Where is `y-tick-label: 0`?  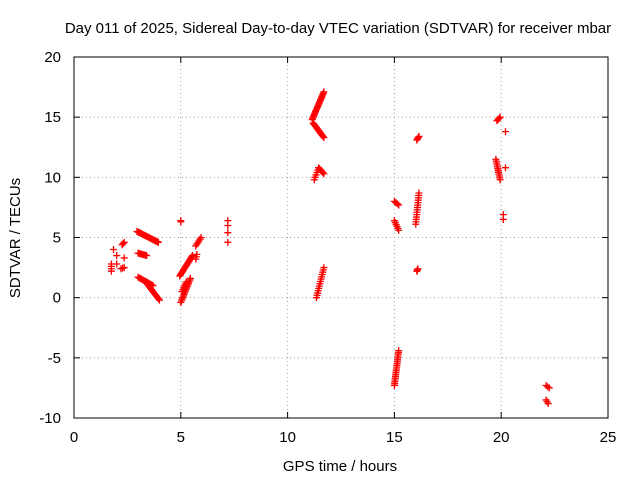
y-tick-label: 0 is located at coordinates (57, 298).